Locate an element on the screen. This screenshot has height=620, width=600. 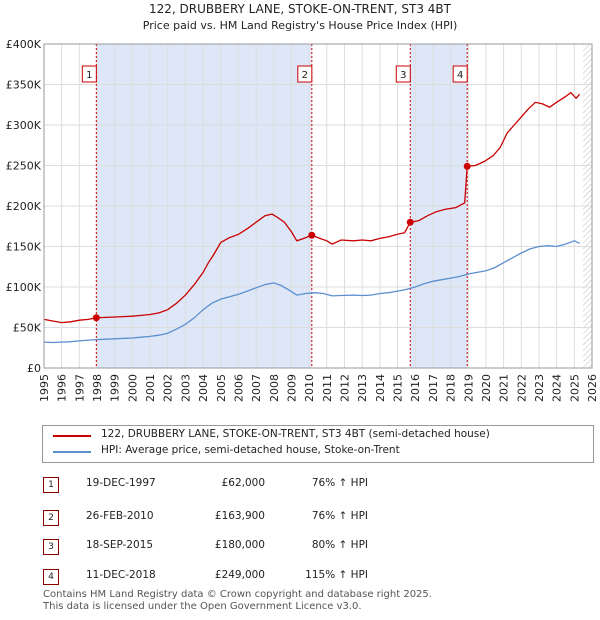
table-row: 1 19-DEC-1997 £62,000 76% ↑ HPI is located at coordinates (300, 486).